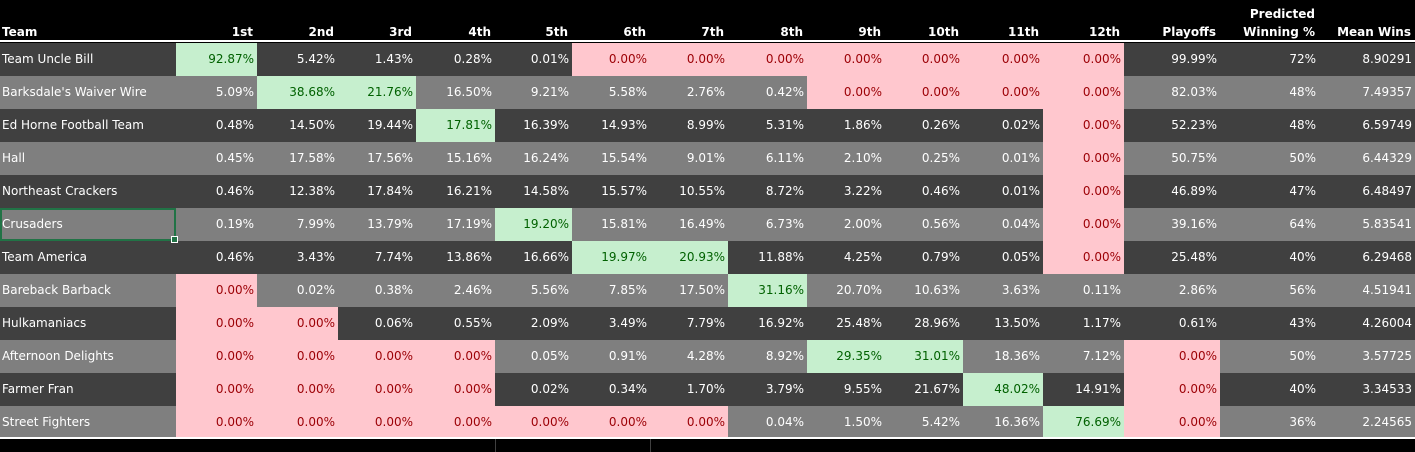 This screenshot has width=1415, height=452. Describe the element at coordinates (767, 356) in the screenshot. I see `place-8-cell: 8.92%` at that location.